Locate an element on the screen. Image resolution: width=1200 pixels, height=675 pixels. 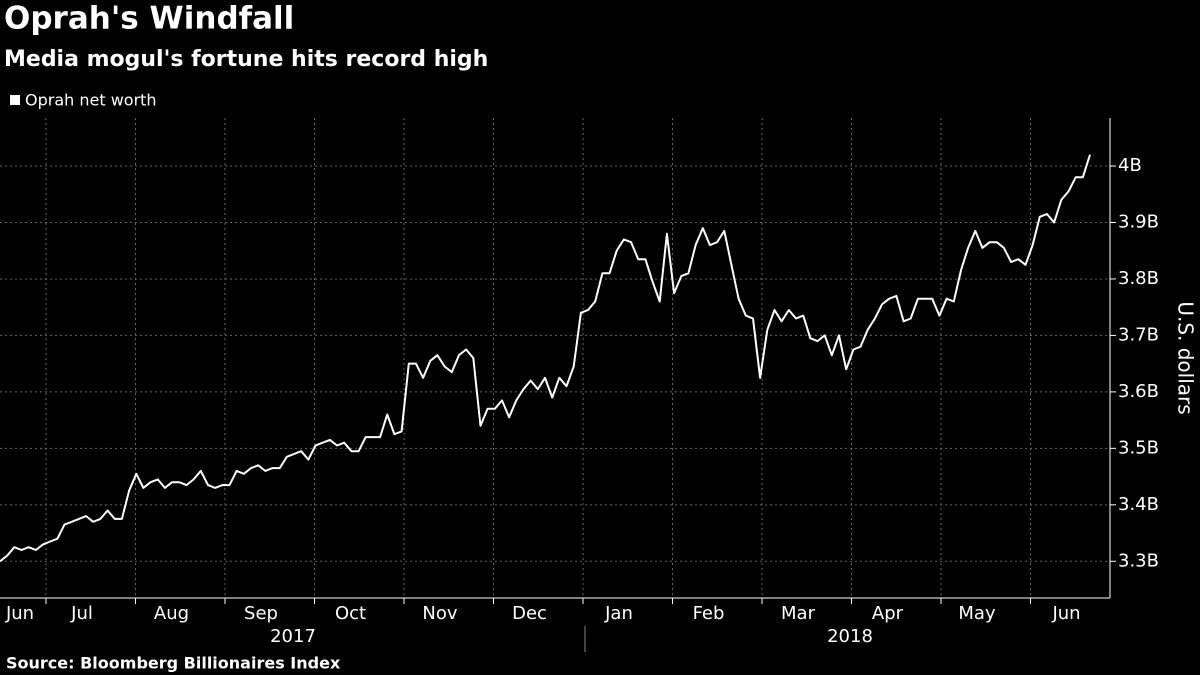
legend-swatch is located at coordinates (15, 100).